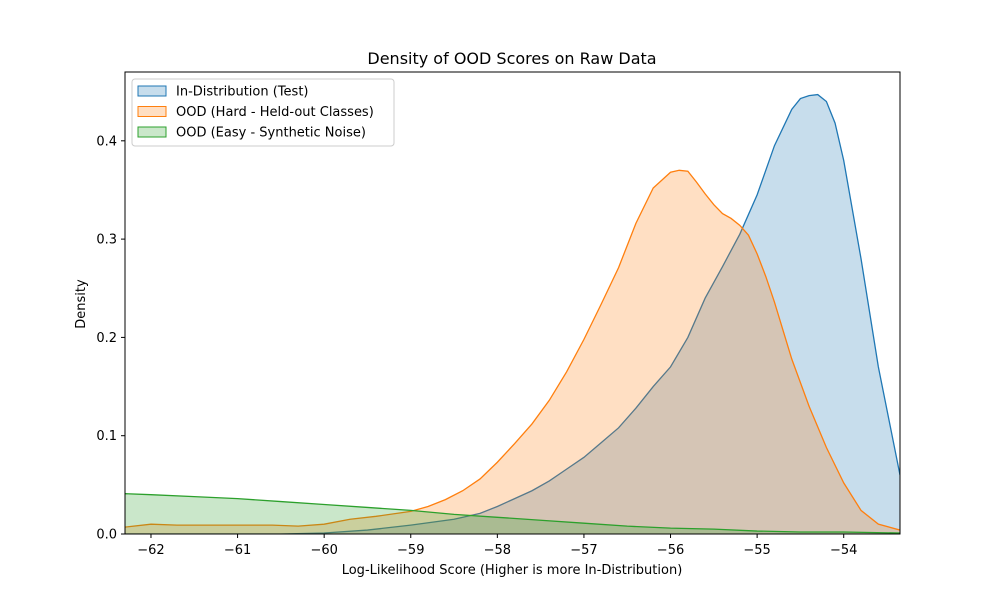 The height and width of the screenshot is (600, 1000). Describe the element at coordinates (106, 240) in the screenshot. I see `y-tick-label: 0.3` at that location.